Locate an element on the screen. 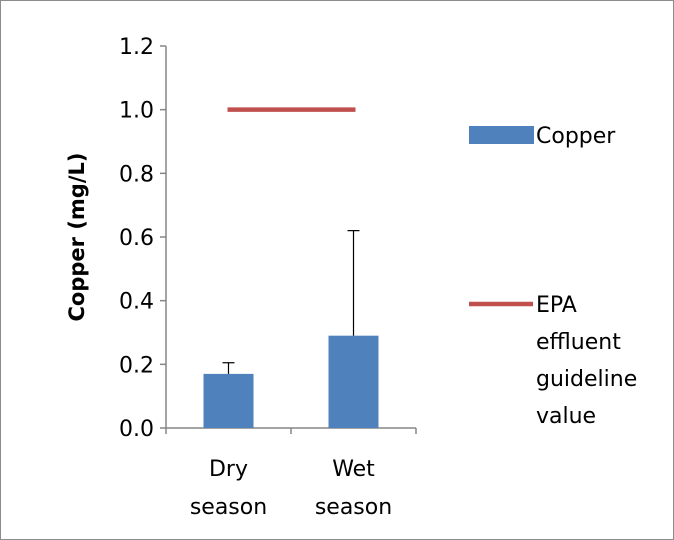 The height and width of the screenshot is (540, 674). y-tick-label: 0.0 is located at coordinates (136, 429).